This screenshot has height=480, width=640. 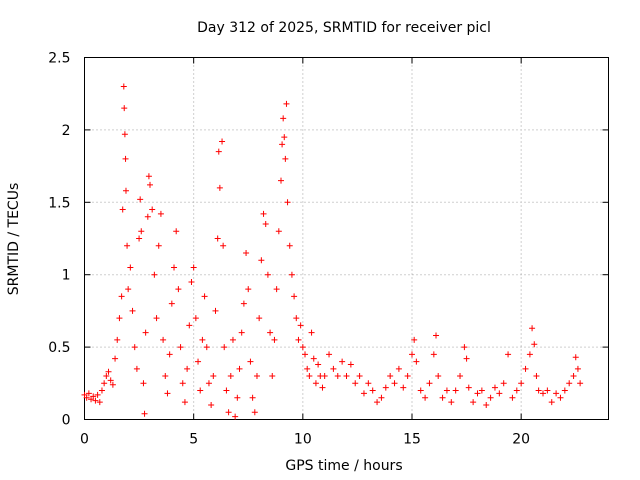 What do you see at coordinates (59, 348) in the screenshot?
I see `y-tick-label: 0.5` at bounding box center [59, 348].